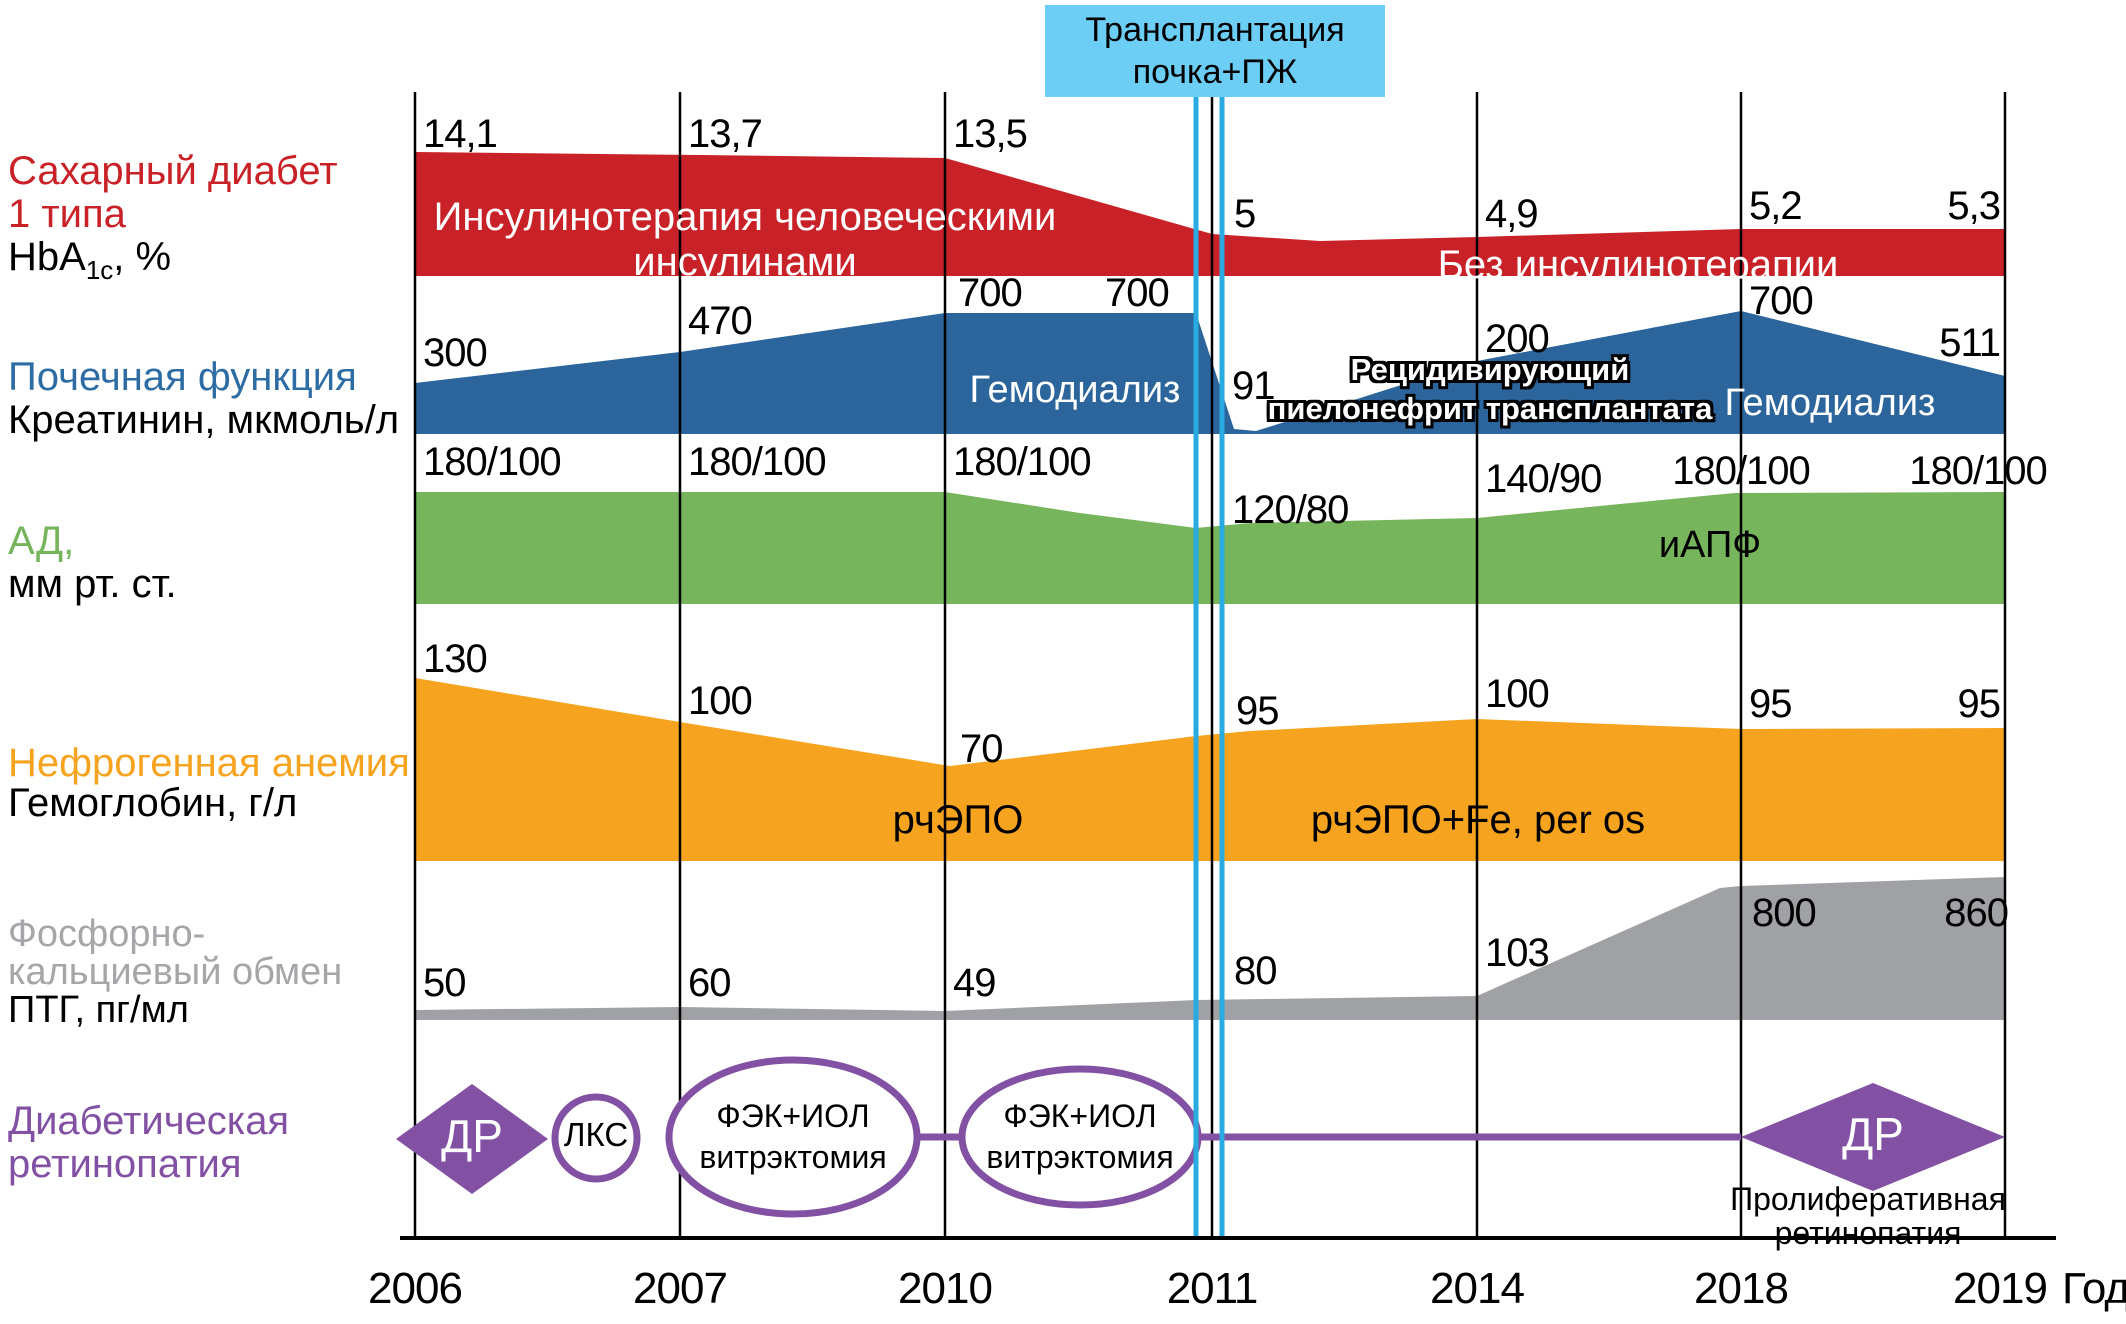 This screenshot has width=2126, height=1324. What do you see at coordinates (1868, 1233) in the screenshot?
I see `retino-label-proliferative-line2: ретинопатия` at bounding box center [1868, 1233].